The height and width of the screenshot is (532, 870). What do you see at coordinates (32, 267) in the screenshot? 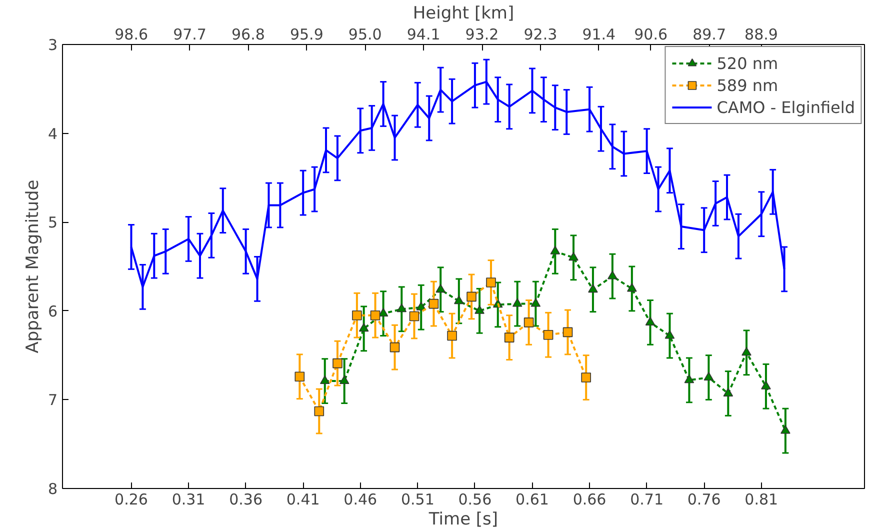
I see `y-axis-title: Apparent Magnitude` at bounding box center [32, 267].